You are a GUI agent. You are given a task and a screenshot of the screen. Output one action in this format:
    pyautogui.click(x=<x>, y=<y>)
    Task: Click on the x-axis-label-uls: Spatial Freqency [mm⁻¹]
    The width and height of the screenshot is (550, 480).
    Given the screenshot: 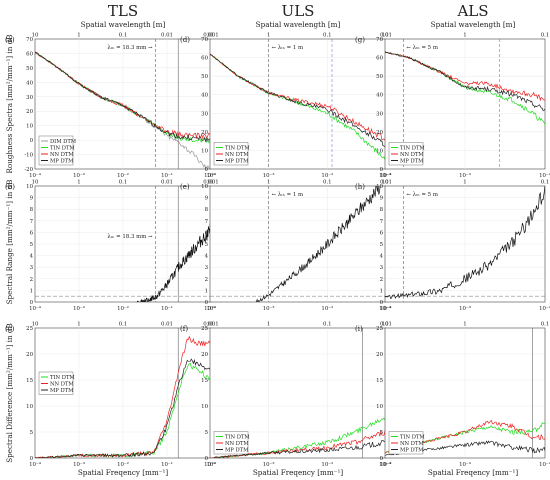 What is the action you would take?
    pyautogui.click(x=298, y=472)
    